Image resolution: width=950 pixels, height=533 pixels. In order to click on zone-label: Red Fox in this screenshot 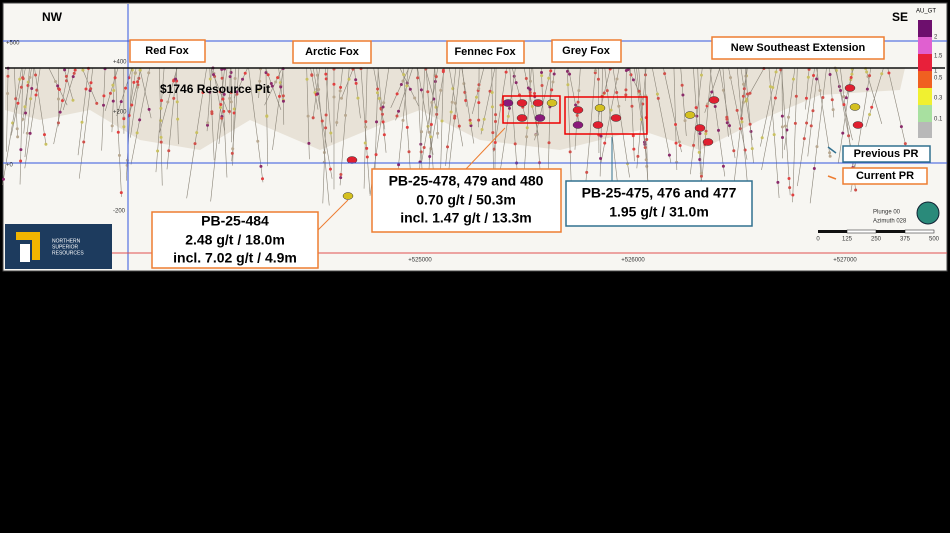, I will do `click(167, 51)`.